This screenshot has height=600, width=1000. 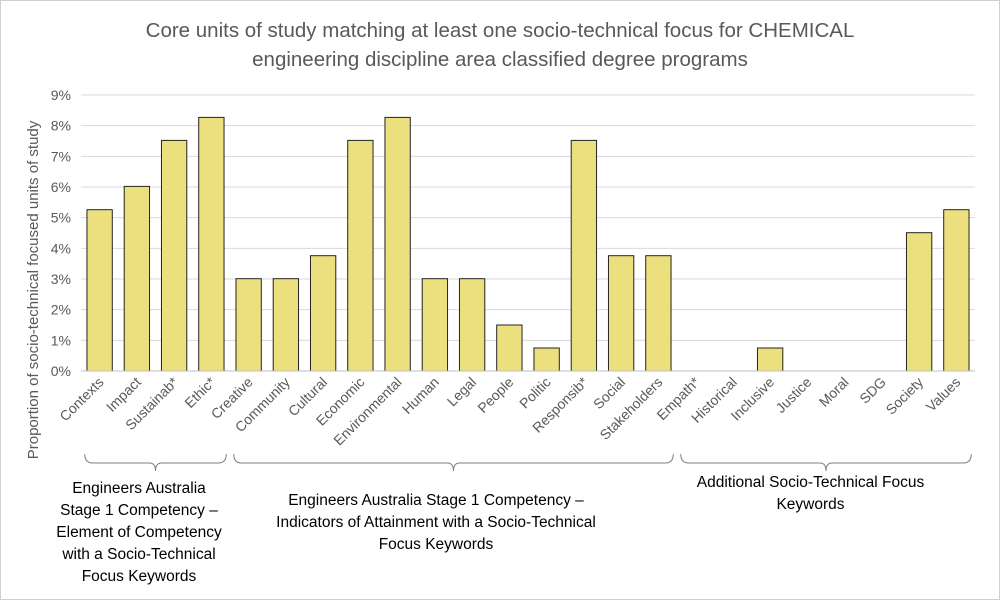 I want to click on bar-ethic, so click(x=211, y=244).